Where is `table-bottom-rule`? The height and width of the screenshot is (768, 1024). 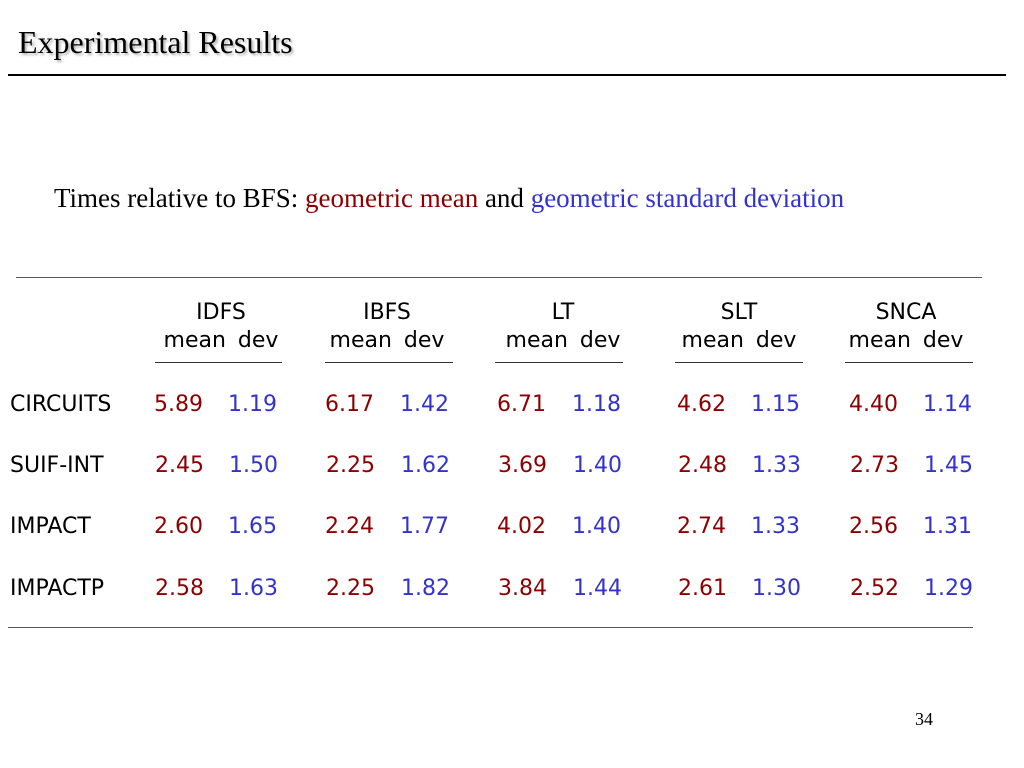 table-bottom-rule is located at coordinates (490, 627).